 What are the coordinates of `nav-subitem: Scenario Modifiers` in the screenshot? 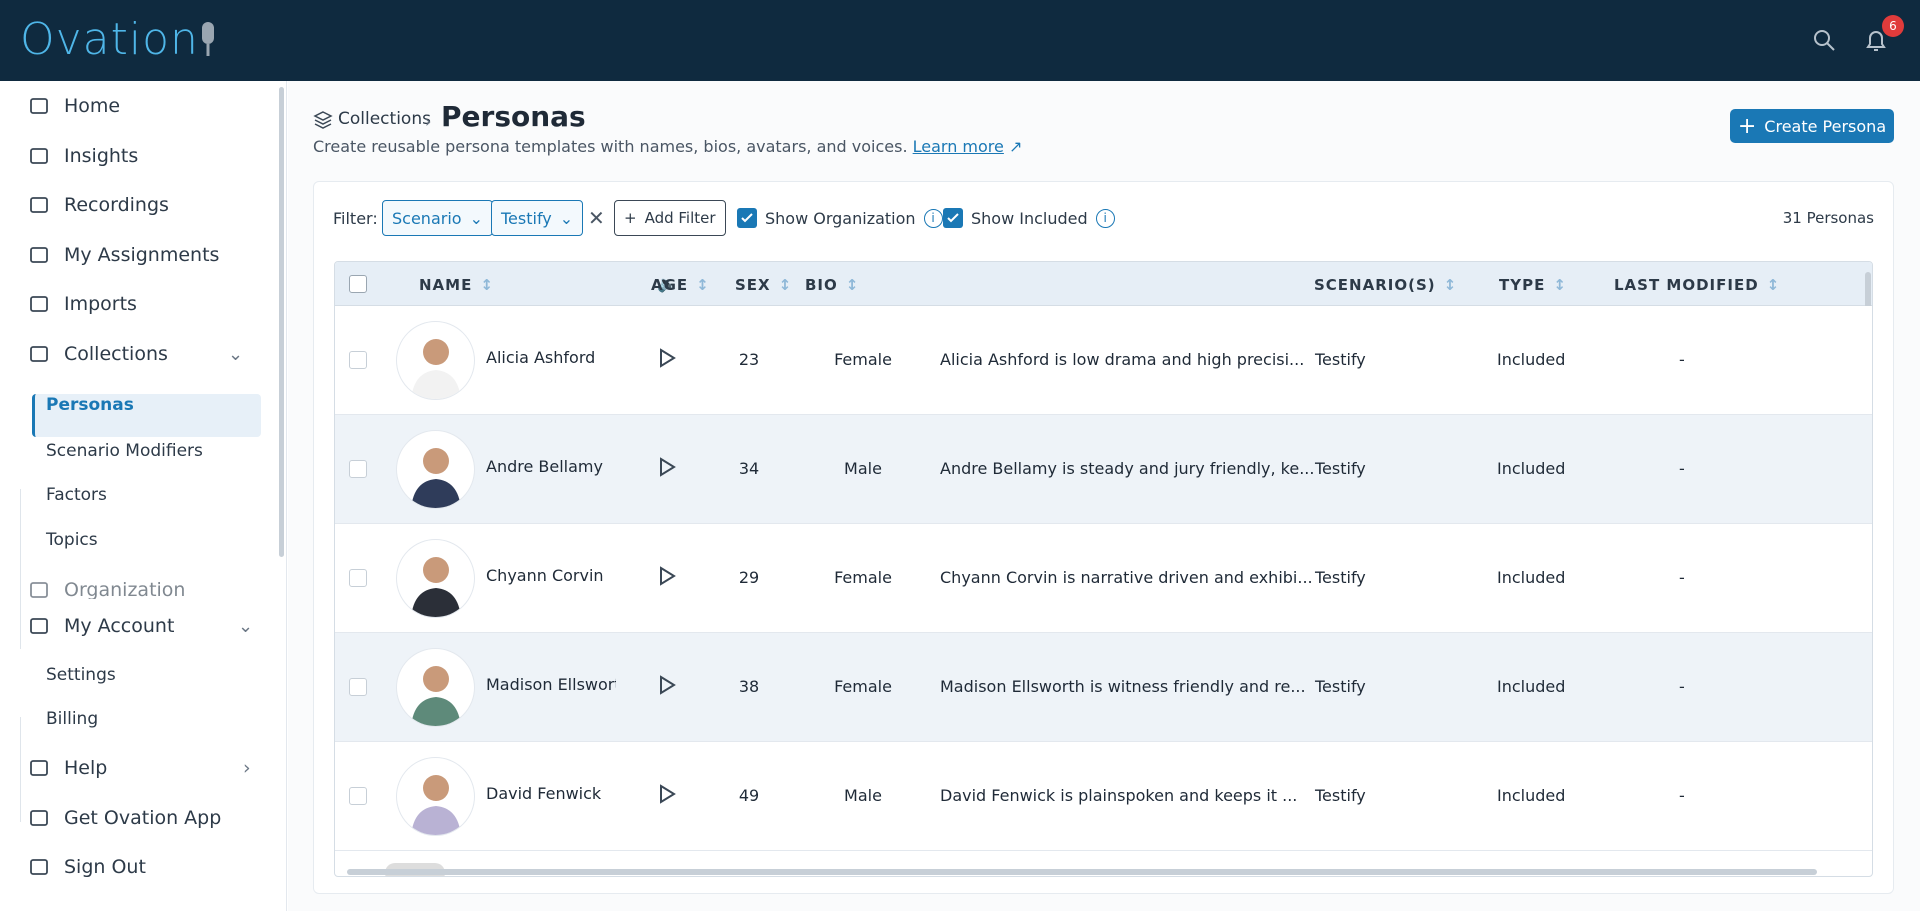 It's located at (124, 451).